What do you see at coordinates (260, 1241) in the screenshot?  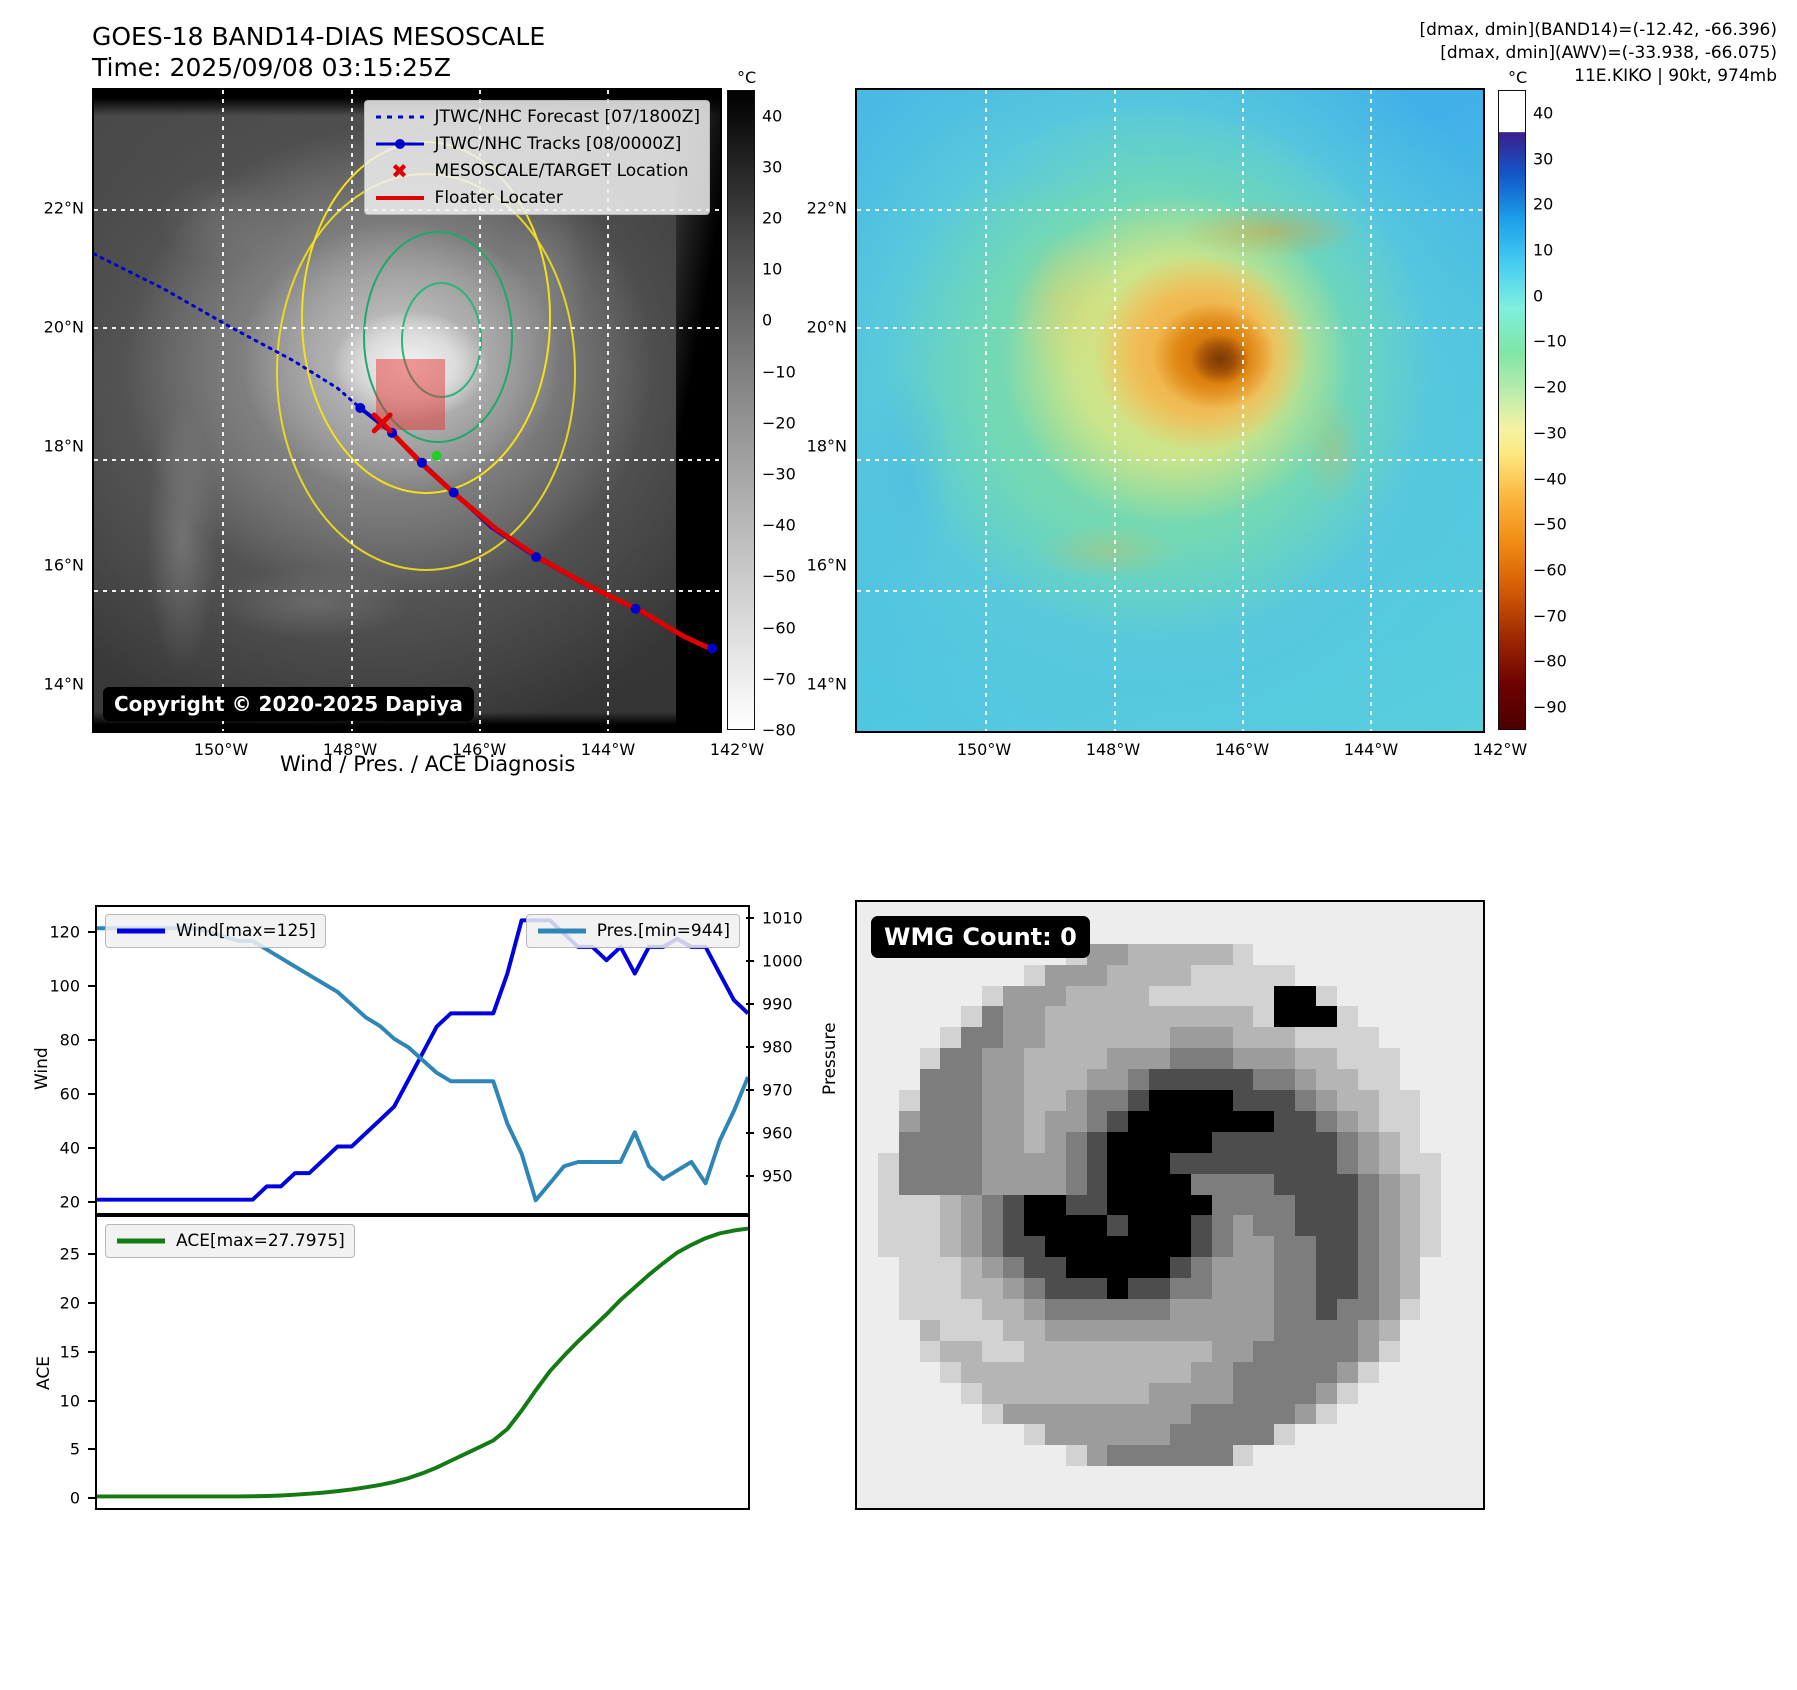 I see `legend-label-ace: ACE[max=27.7975]` at bounding box center [260, 1241].